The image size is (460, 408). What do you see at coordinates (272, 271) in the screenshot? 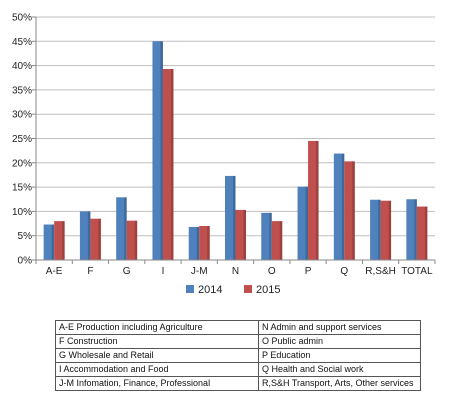
I see `x-tick-label: O` at bounding box center [272, 271].